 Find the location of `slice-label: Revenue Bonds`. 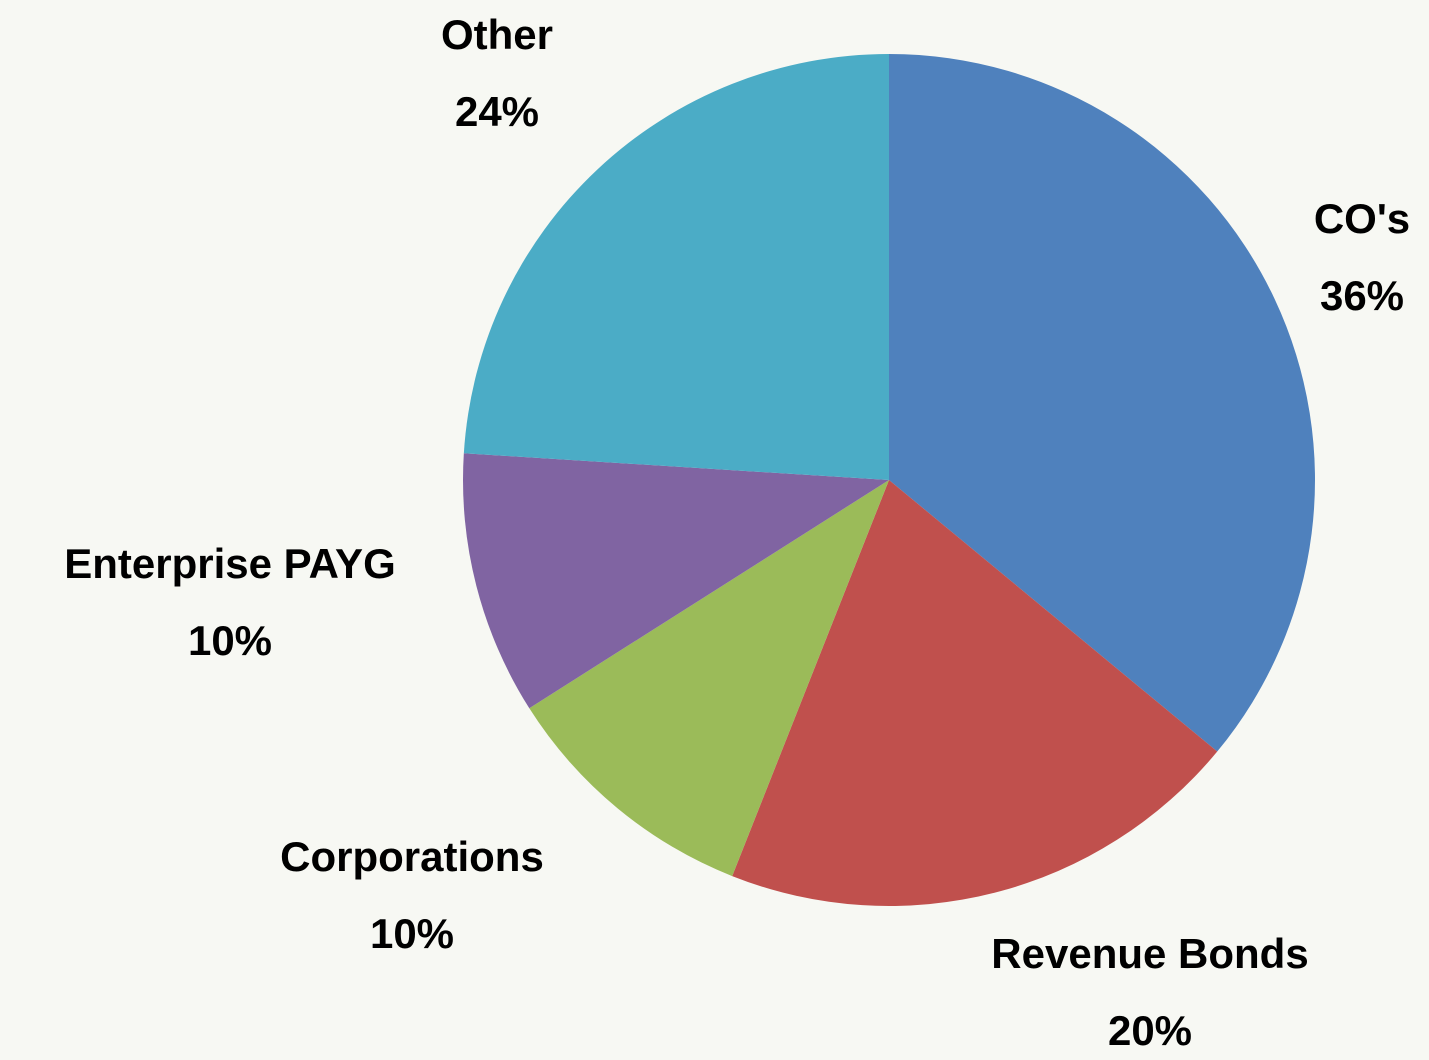

slice-label: Revenue Bonds is located at coordinates (1149, 953).